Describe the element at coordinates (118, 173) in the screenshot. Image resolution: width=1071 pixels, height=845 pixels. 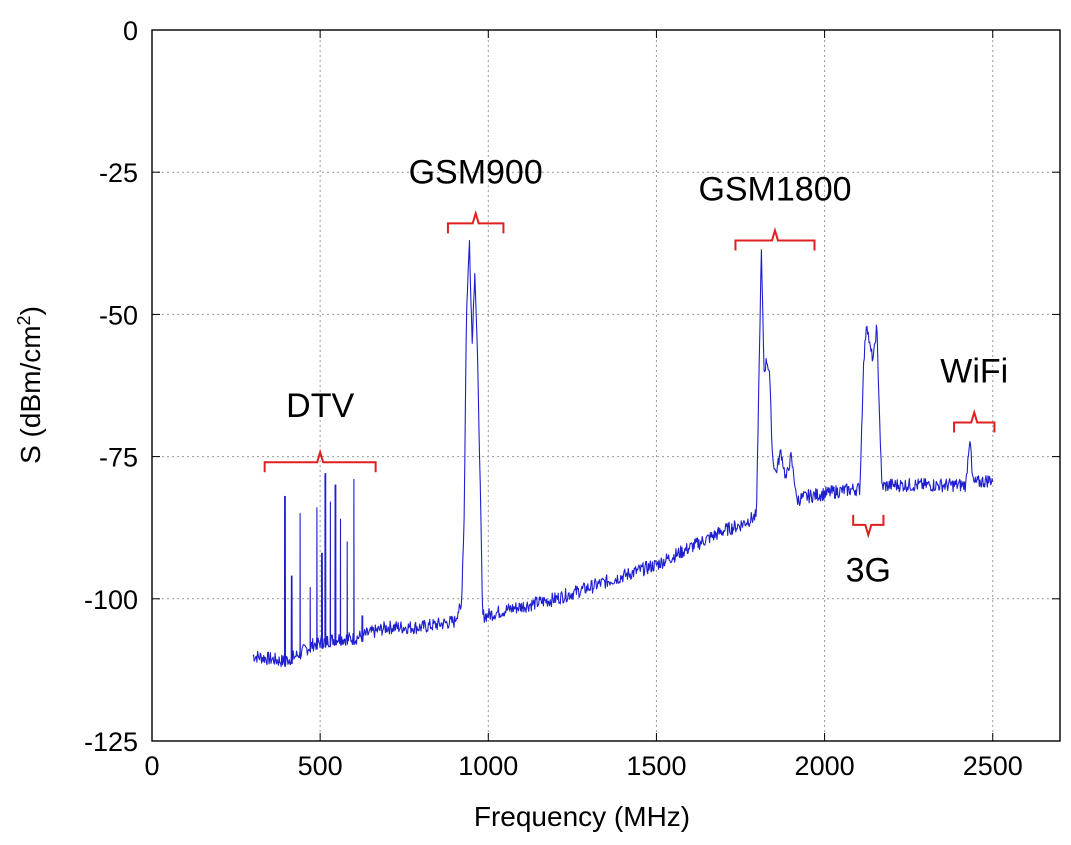
I see `y-tick-label: -25` at that location.